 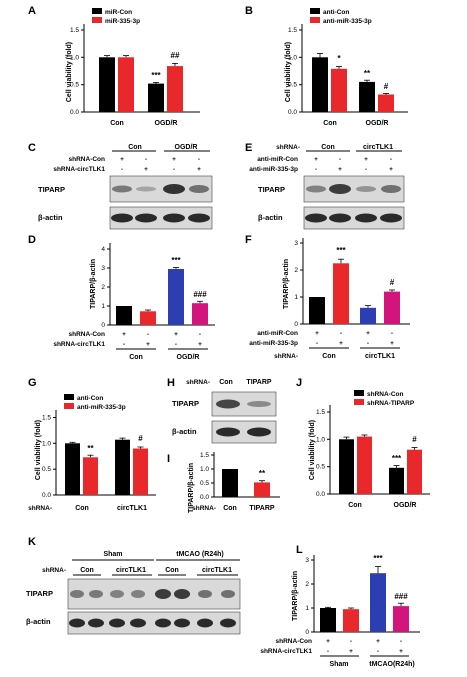 What do you see at coordinates (72, 469) in the screenshot?
I see `bar-g-con-anticon` at bounding box center [72, 469].